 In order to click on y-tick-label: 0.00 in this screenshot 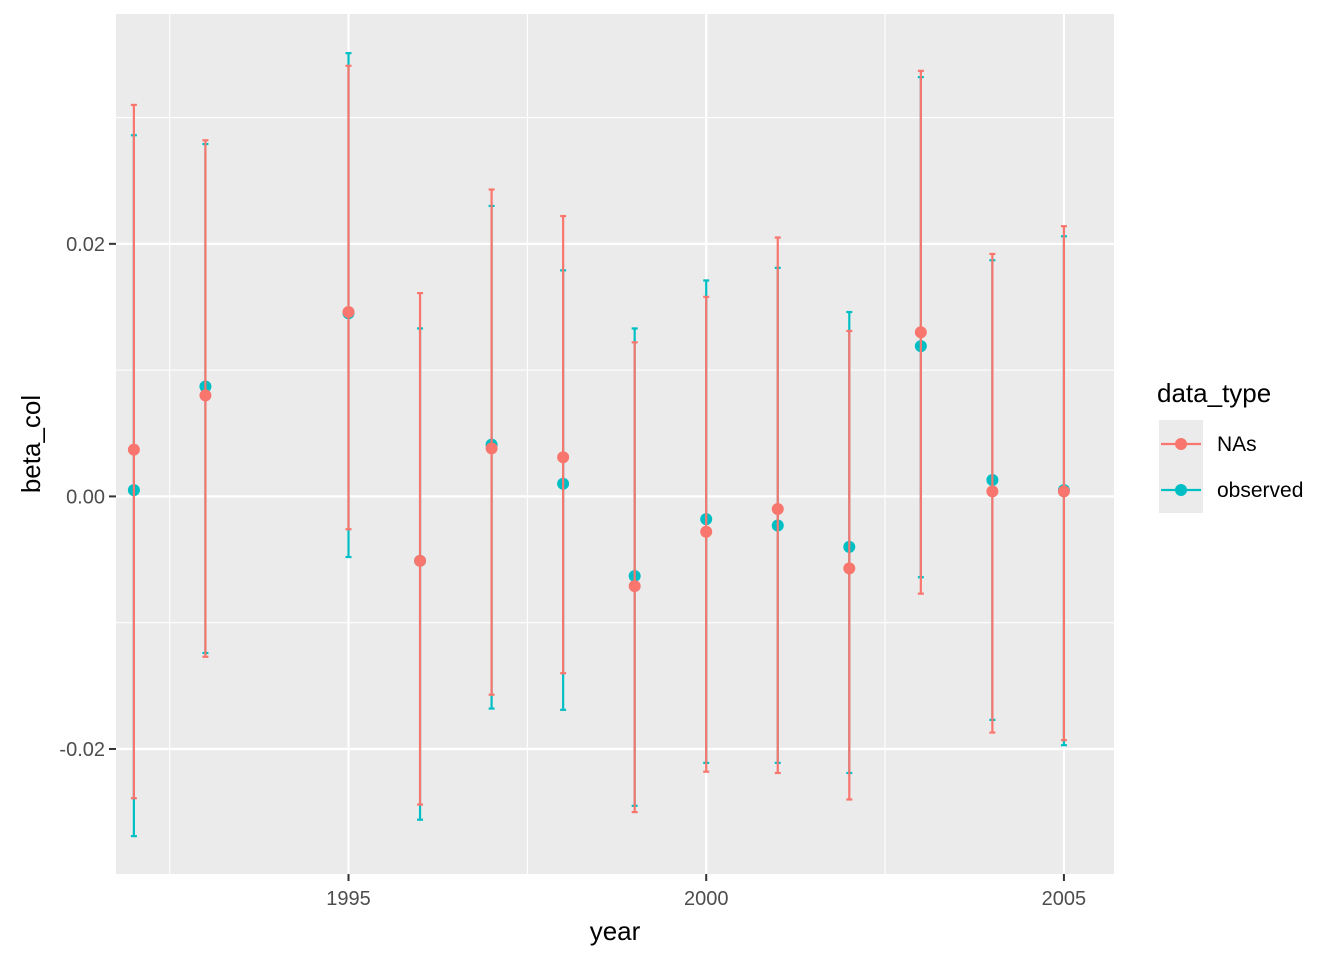, I will do `click(85, 497)`.